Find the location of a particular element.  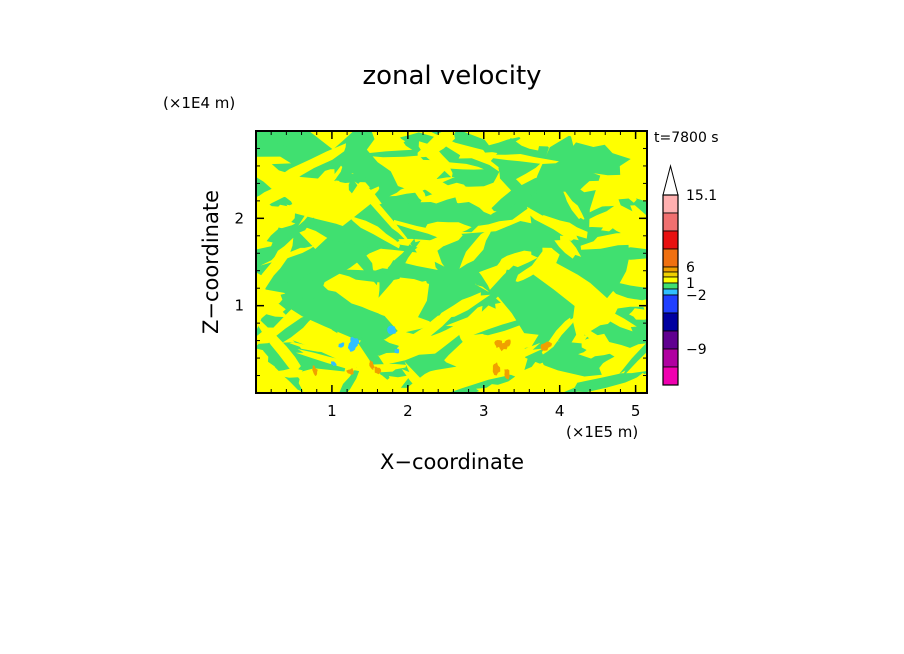

colorbar-level-label: 1 is located at coordinates (690, 284).